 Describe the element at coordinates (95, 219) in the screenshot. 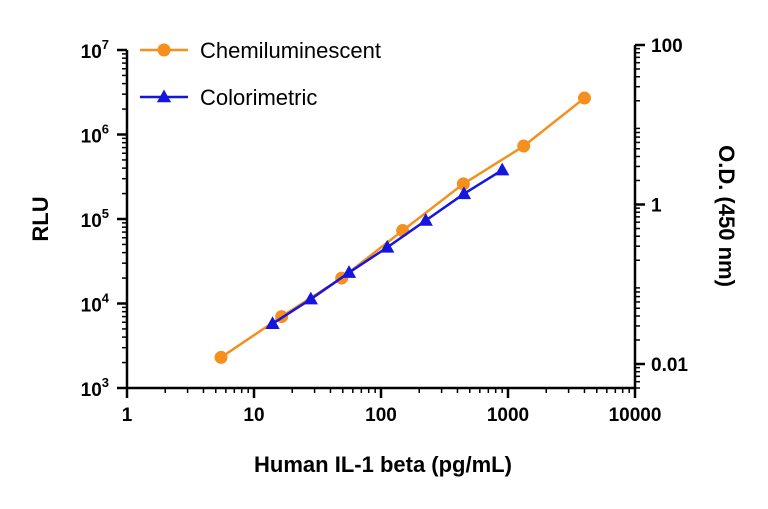

I see `y-tick-label: 10⁵` at that location.